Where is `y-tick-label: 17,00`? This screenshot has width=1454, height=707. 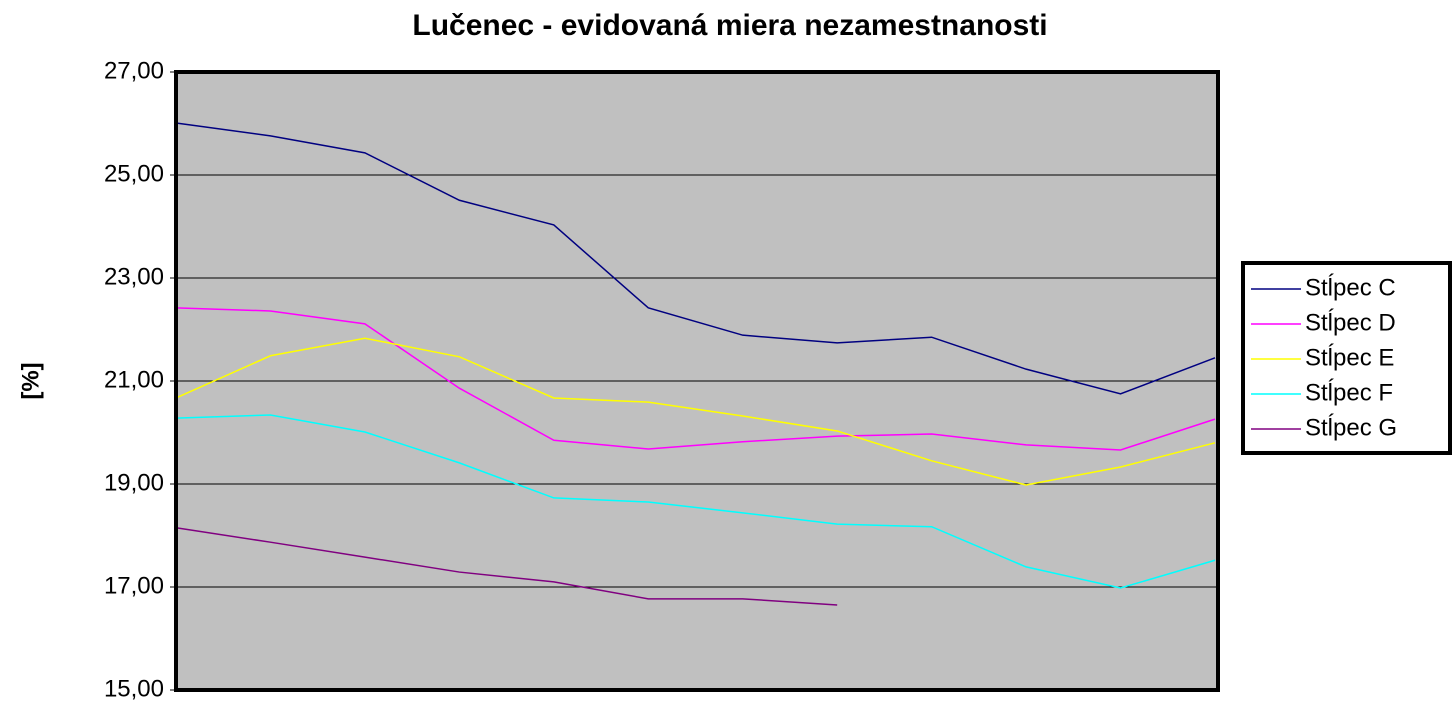
y-tick-label: 17,00 is located at coordinates (134, 585).